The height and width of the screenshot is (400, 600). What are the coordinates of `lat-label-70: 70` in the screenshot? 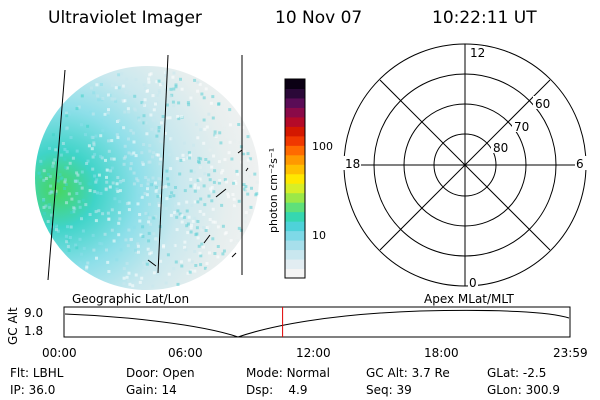 It's located at (521, 127).